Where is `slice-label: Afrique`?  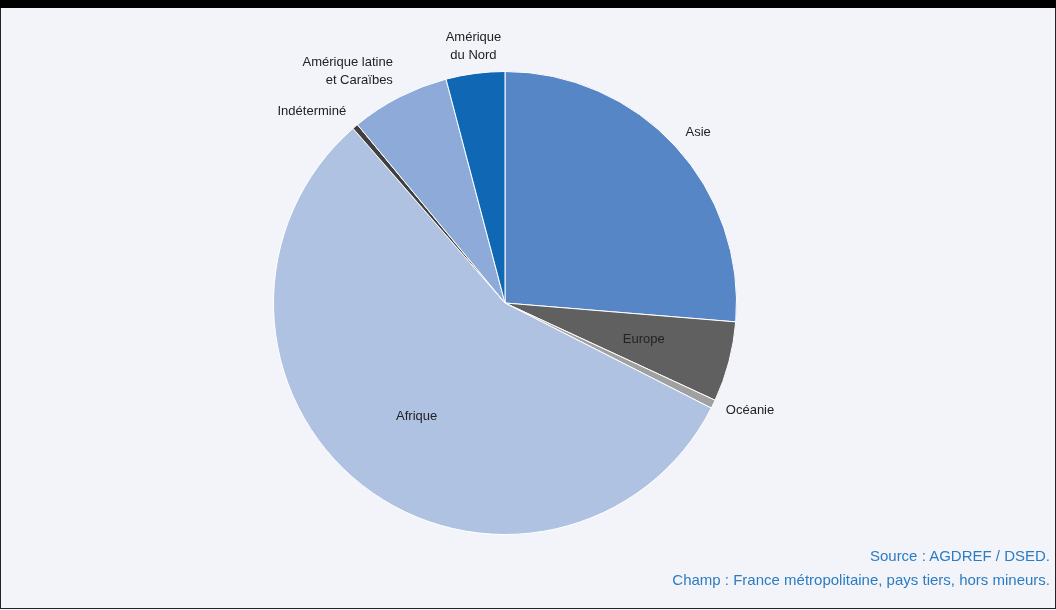 slice-label: Afrique is located at coordinates (417, 415).